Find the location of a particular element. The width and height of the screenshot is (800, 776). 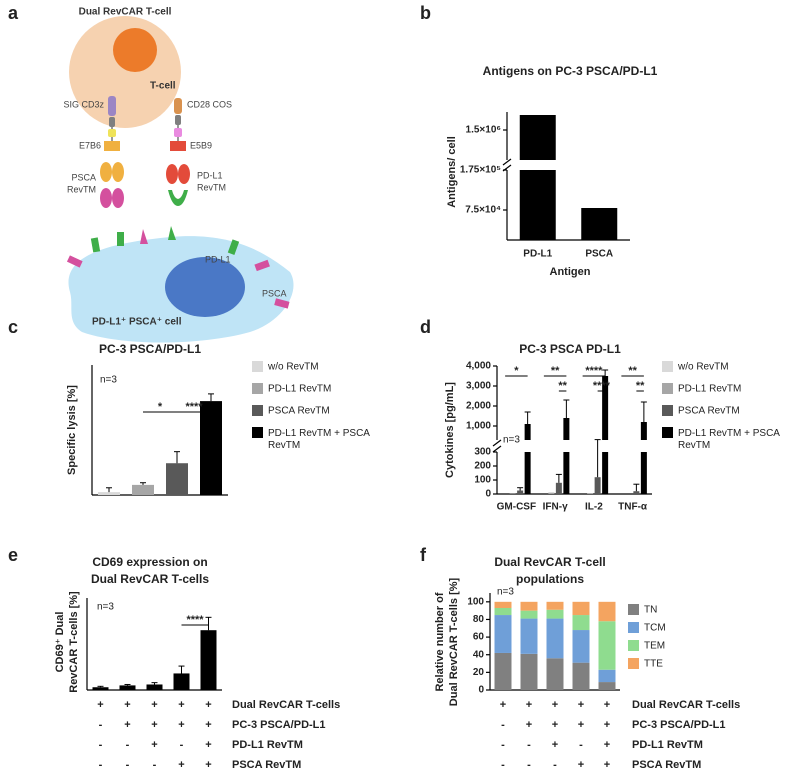

chart-title: Dual RevCAR T-cell is located at coordinates (549, 562).